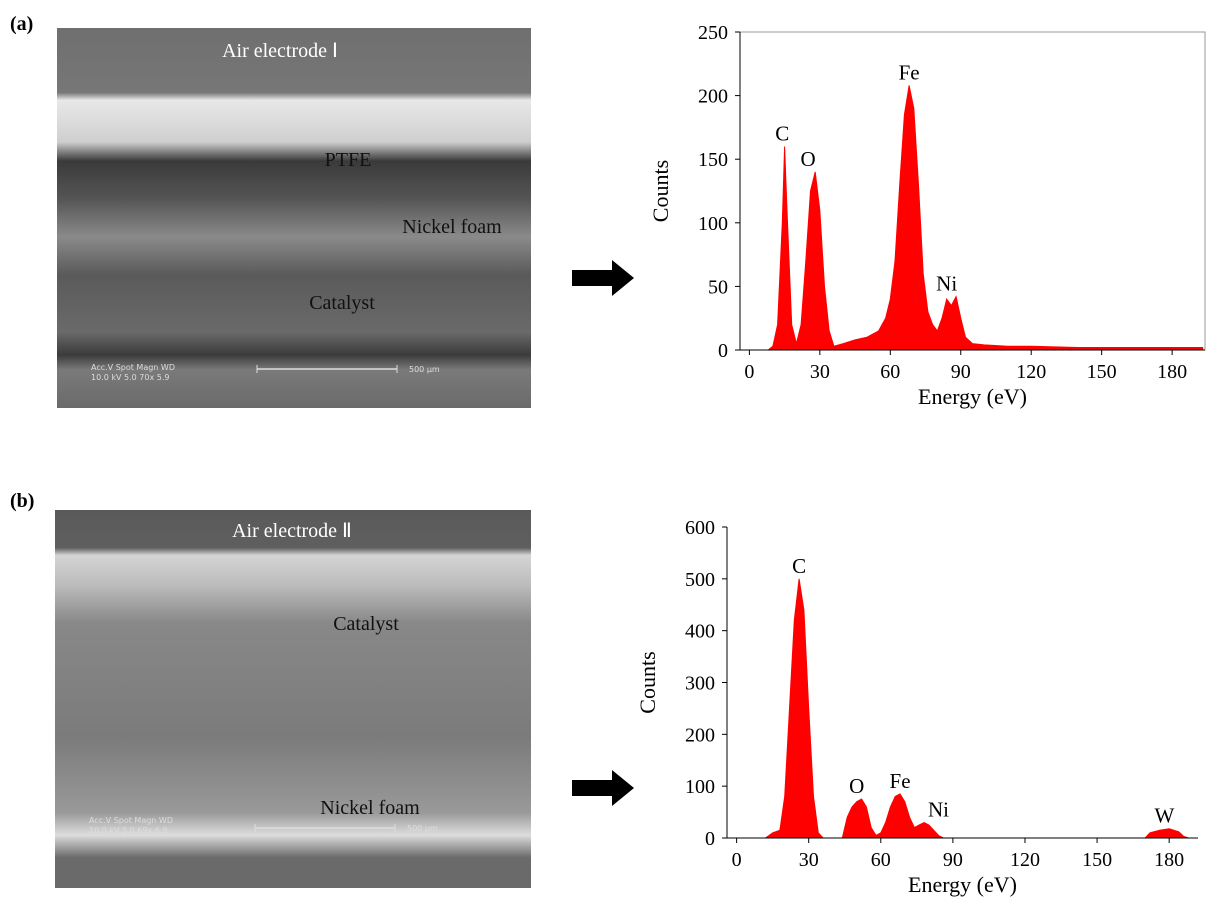 This screenshot has width=1211, height=918. What do you see at coordinates (713, 33) in the screenshot?
I see `y-tick-label: 250` at bounding box center [713, 33].